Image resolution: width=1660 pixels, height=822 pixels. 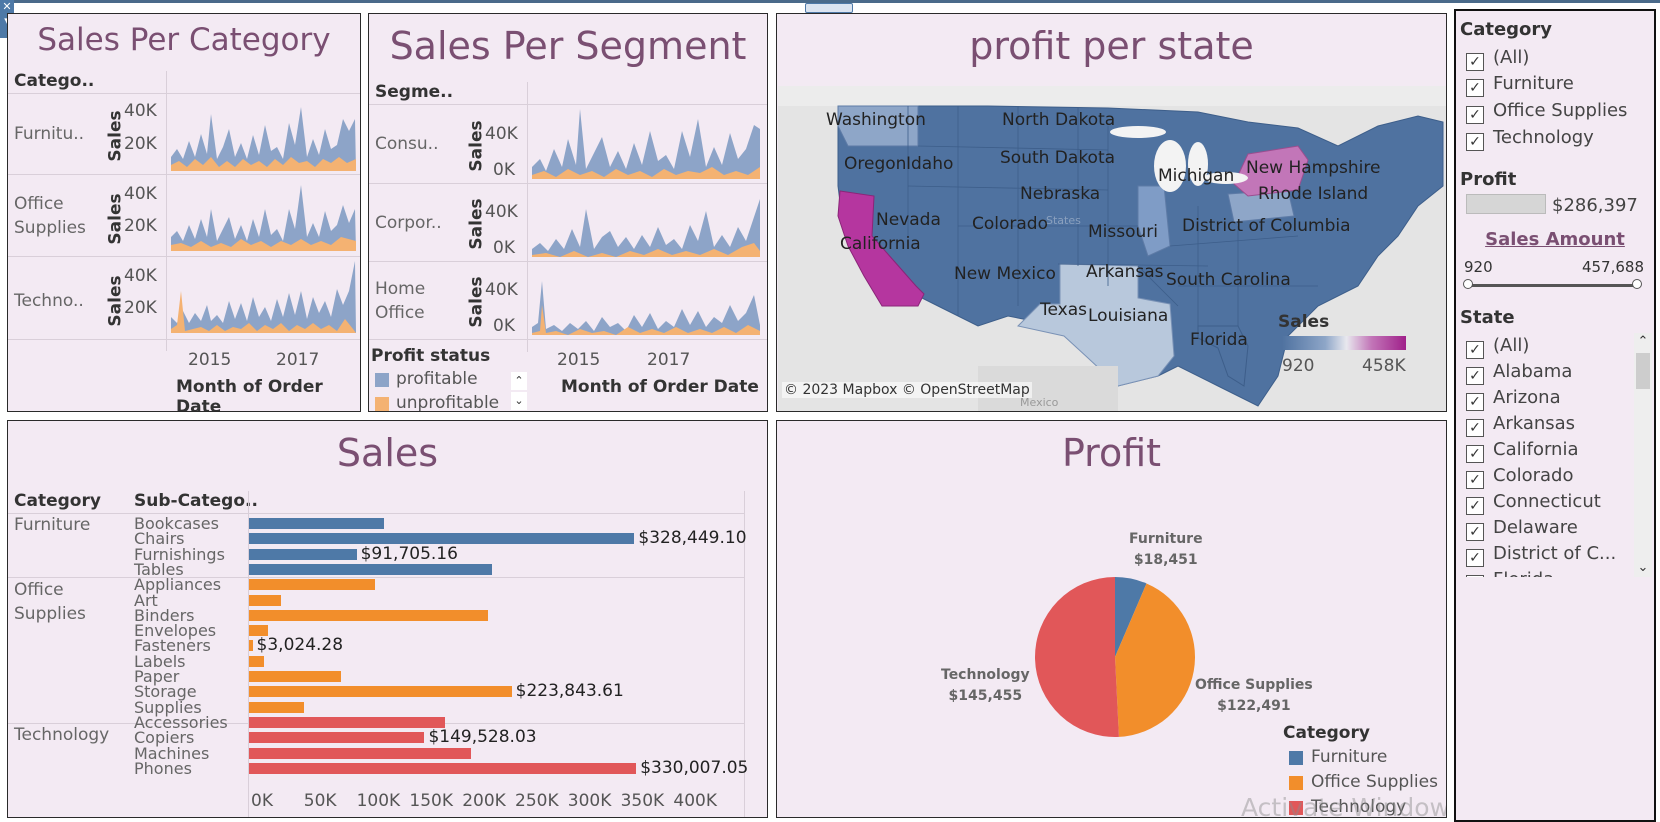 I want to click on pie-slice-furniture, so click(x=1131, y=617).